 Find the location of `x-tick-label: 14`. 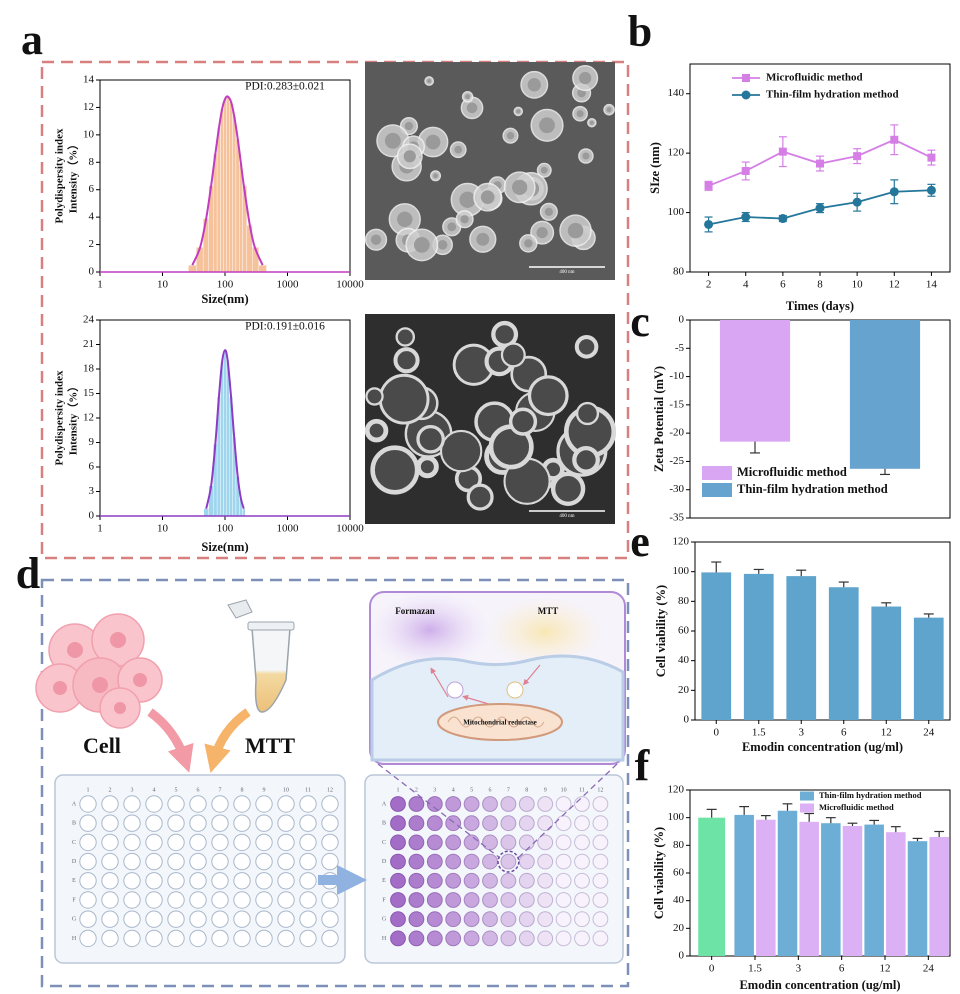

x-tick-label: 14 is located at coordinates (932, 285).